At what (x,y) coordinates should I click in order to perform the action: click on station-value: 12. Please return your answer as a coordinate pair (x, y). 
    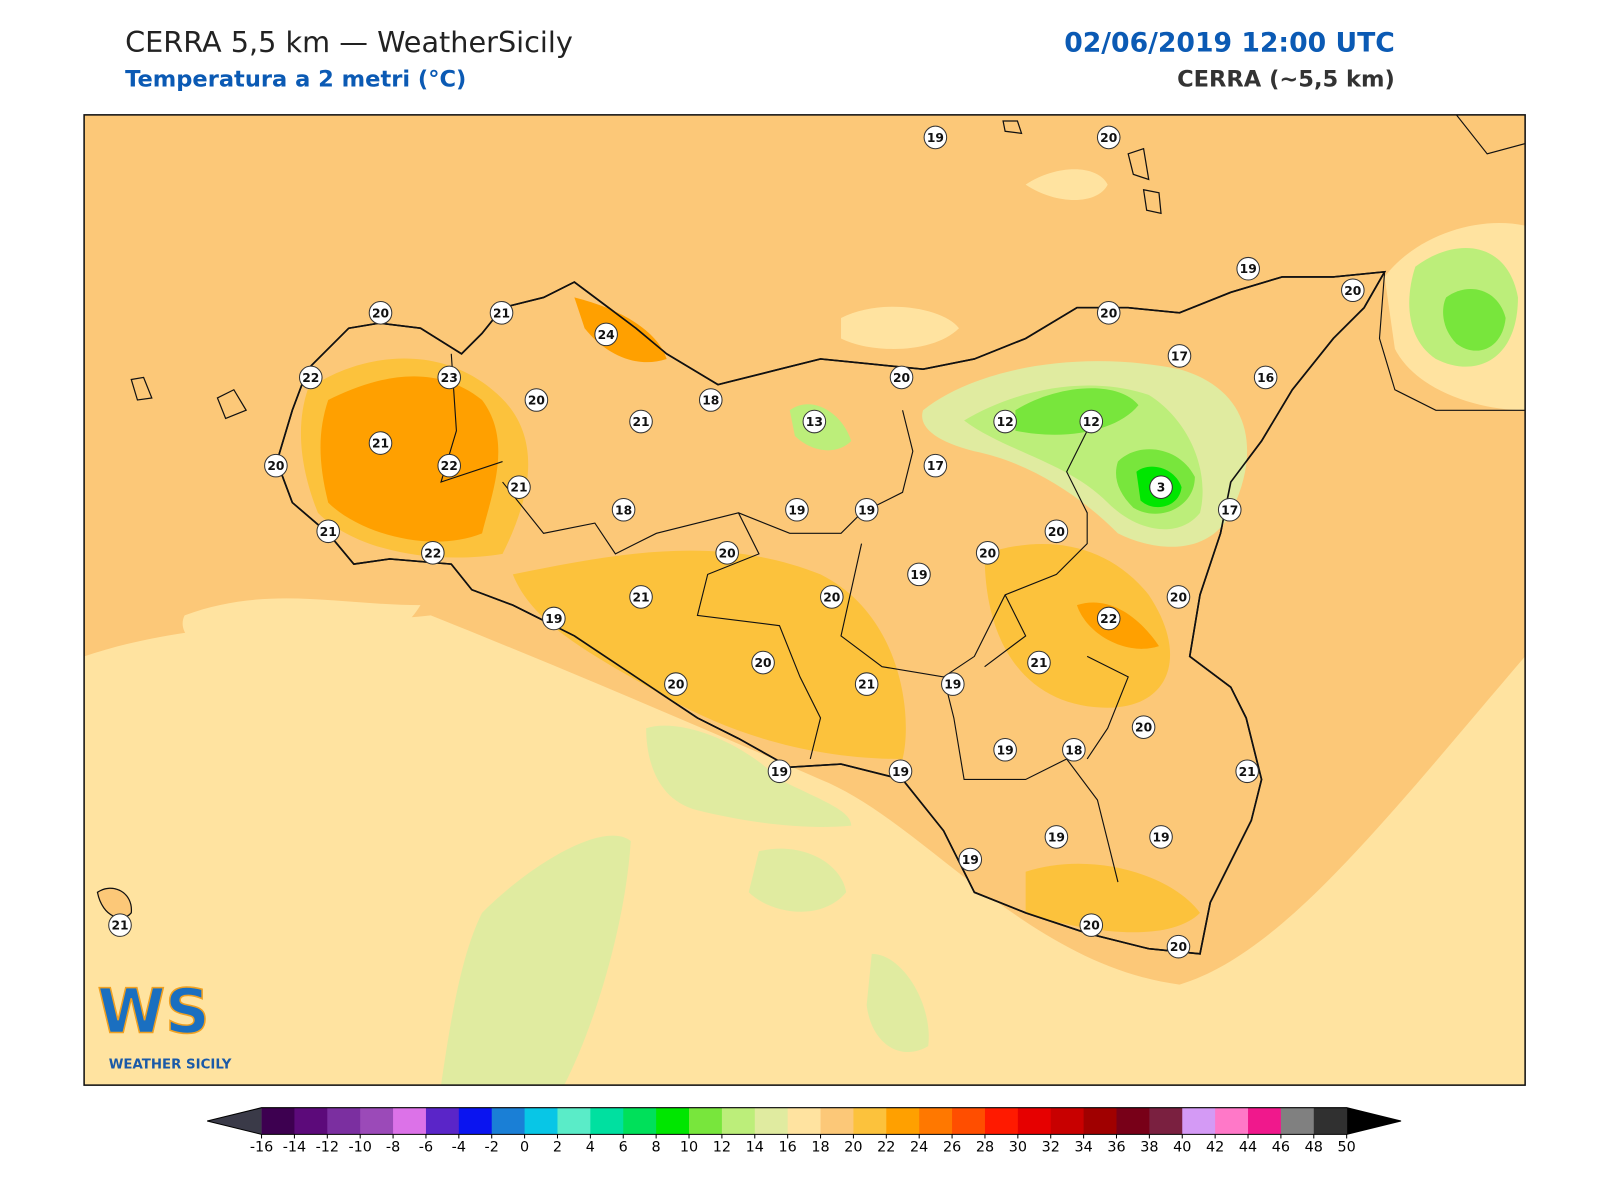
    Looking at the image, I should click on (1005, 422).